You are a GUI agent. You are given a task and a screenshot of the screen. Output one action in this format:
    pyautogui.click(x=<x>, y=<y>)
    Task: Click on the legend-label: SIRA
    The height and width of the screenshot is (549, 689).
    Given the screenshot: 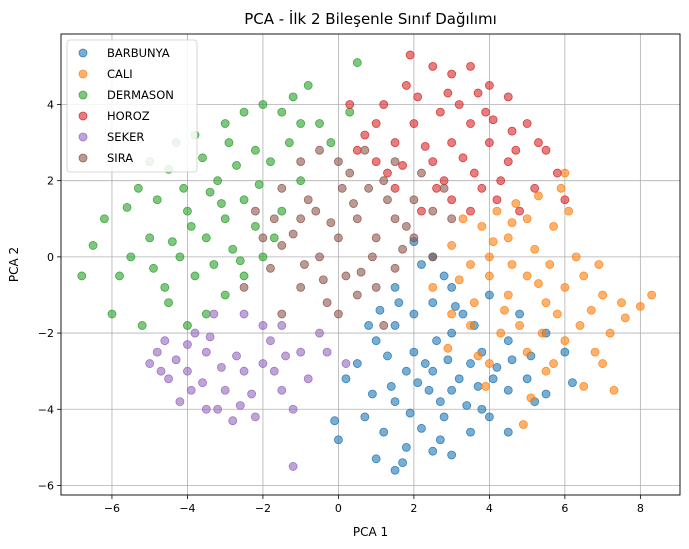 What is the action you would take?
    pyautogui.click(x=120, y=158)
    